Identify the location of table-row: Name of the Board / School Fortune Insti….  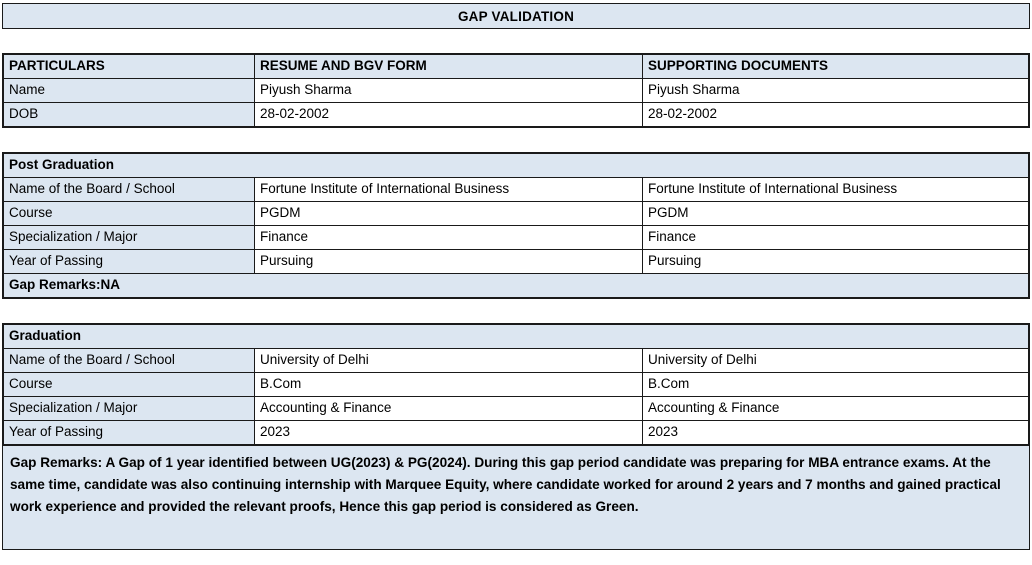
(516, 189).